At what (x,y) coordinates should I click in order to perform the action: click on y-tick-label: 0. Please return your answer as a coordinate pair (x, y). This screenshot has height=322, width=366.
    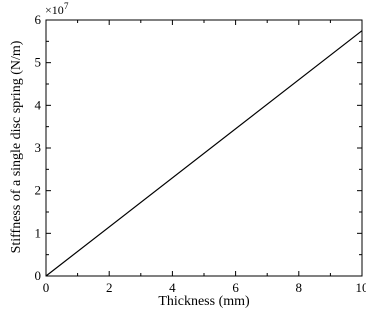
    Looking at the image, I should click on (38, 275).